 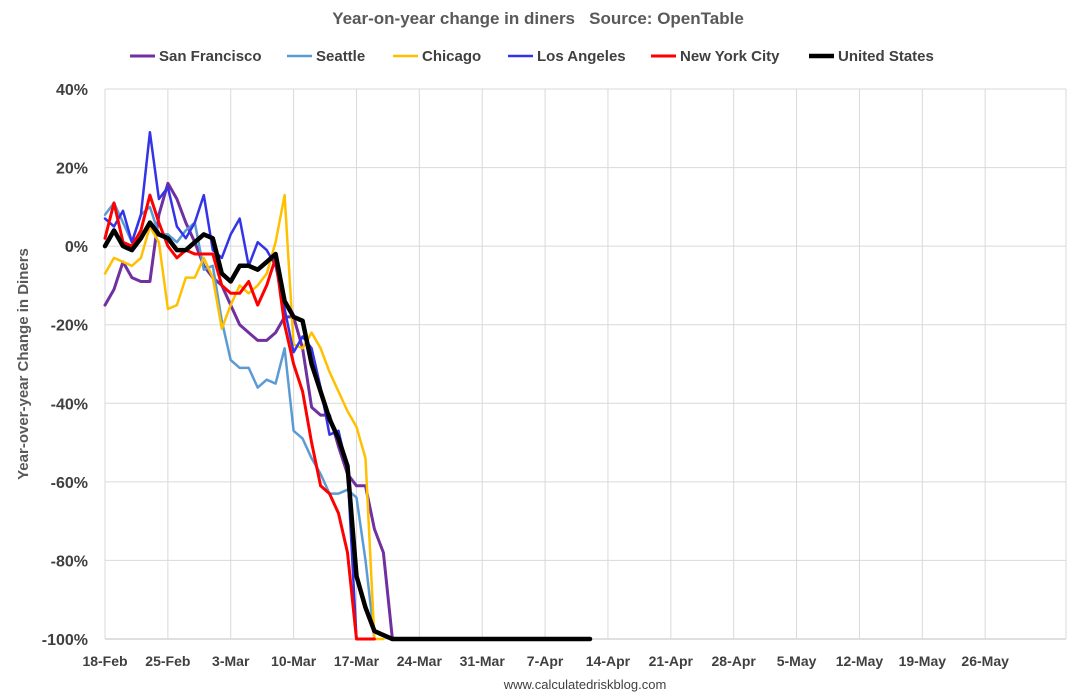 What do you see at coordinates (923, 661) in the screenshot?
I see `x-tick-label: 19-May` at bounding box center [923, 661].